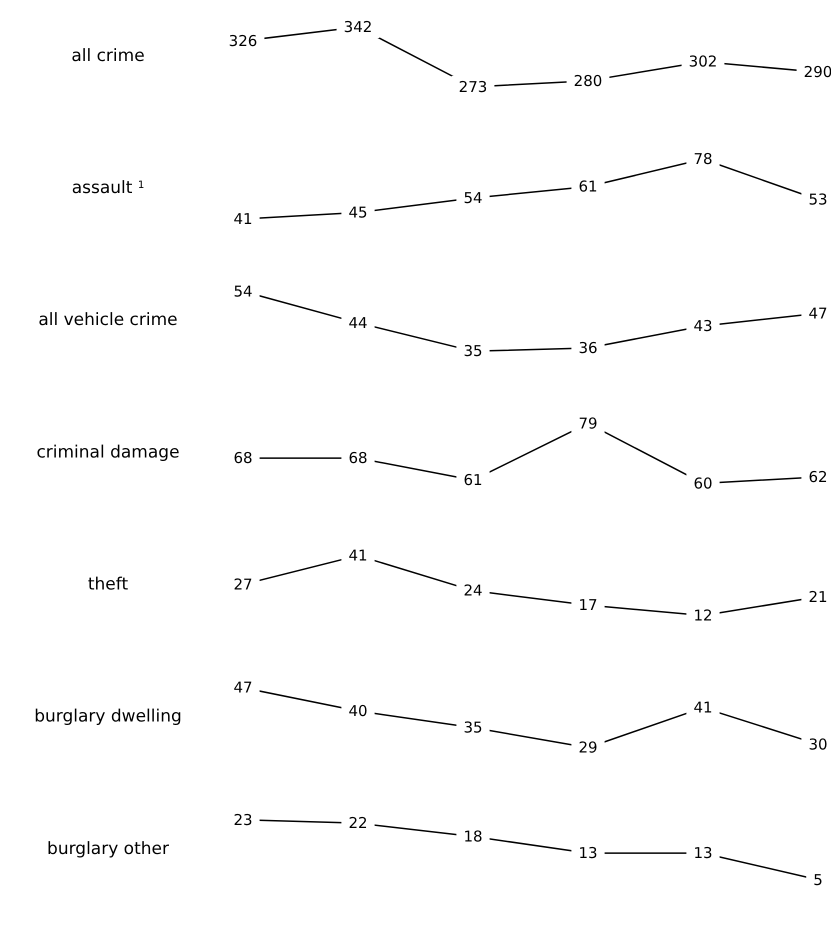 Image resolution: width=831 pixels, height=943 pixels. Describe the element at coordinates (818, 199) in the screenshot. I see `data-label: 53` at that location.